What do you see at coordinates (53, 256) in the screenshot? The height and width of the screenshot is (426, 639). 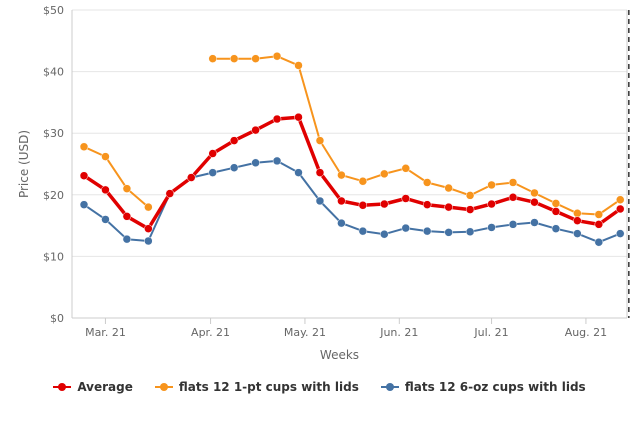 I see `y-tick-label: $10` at bounding box center [53, 256].